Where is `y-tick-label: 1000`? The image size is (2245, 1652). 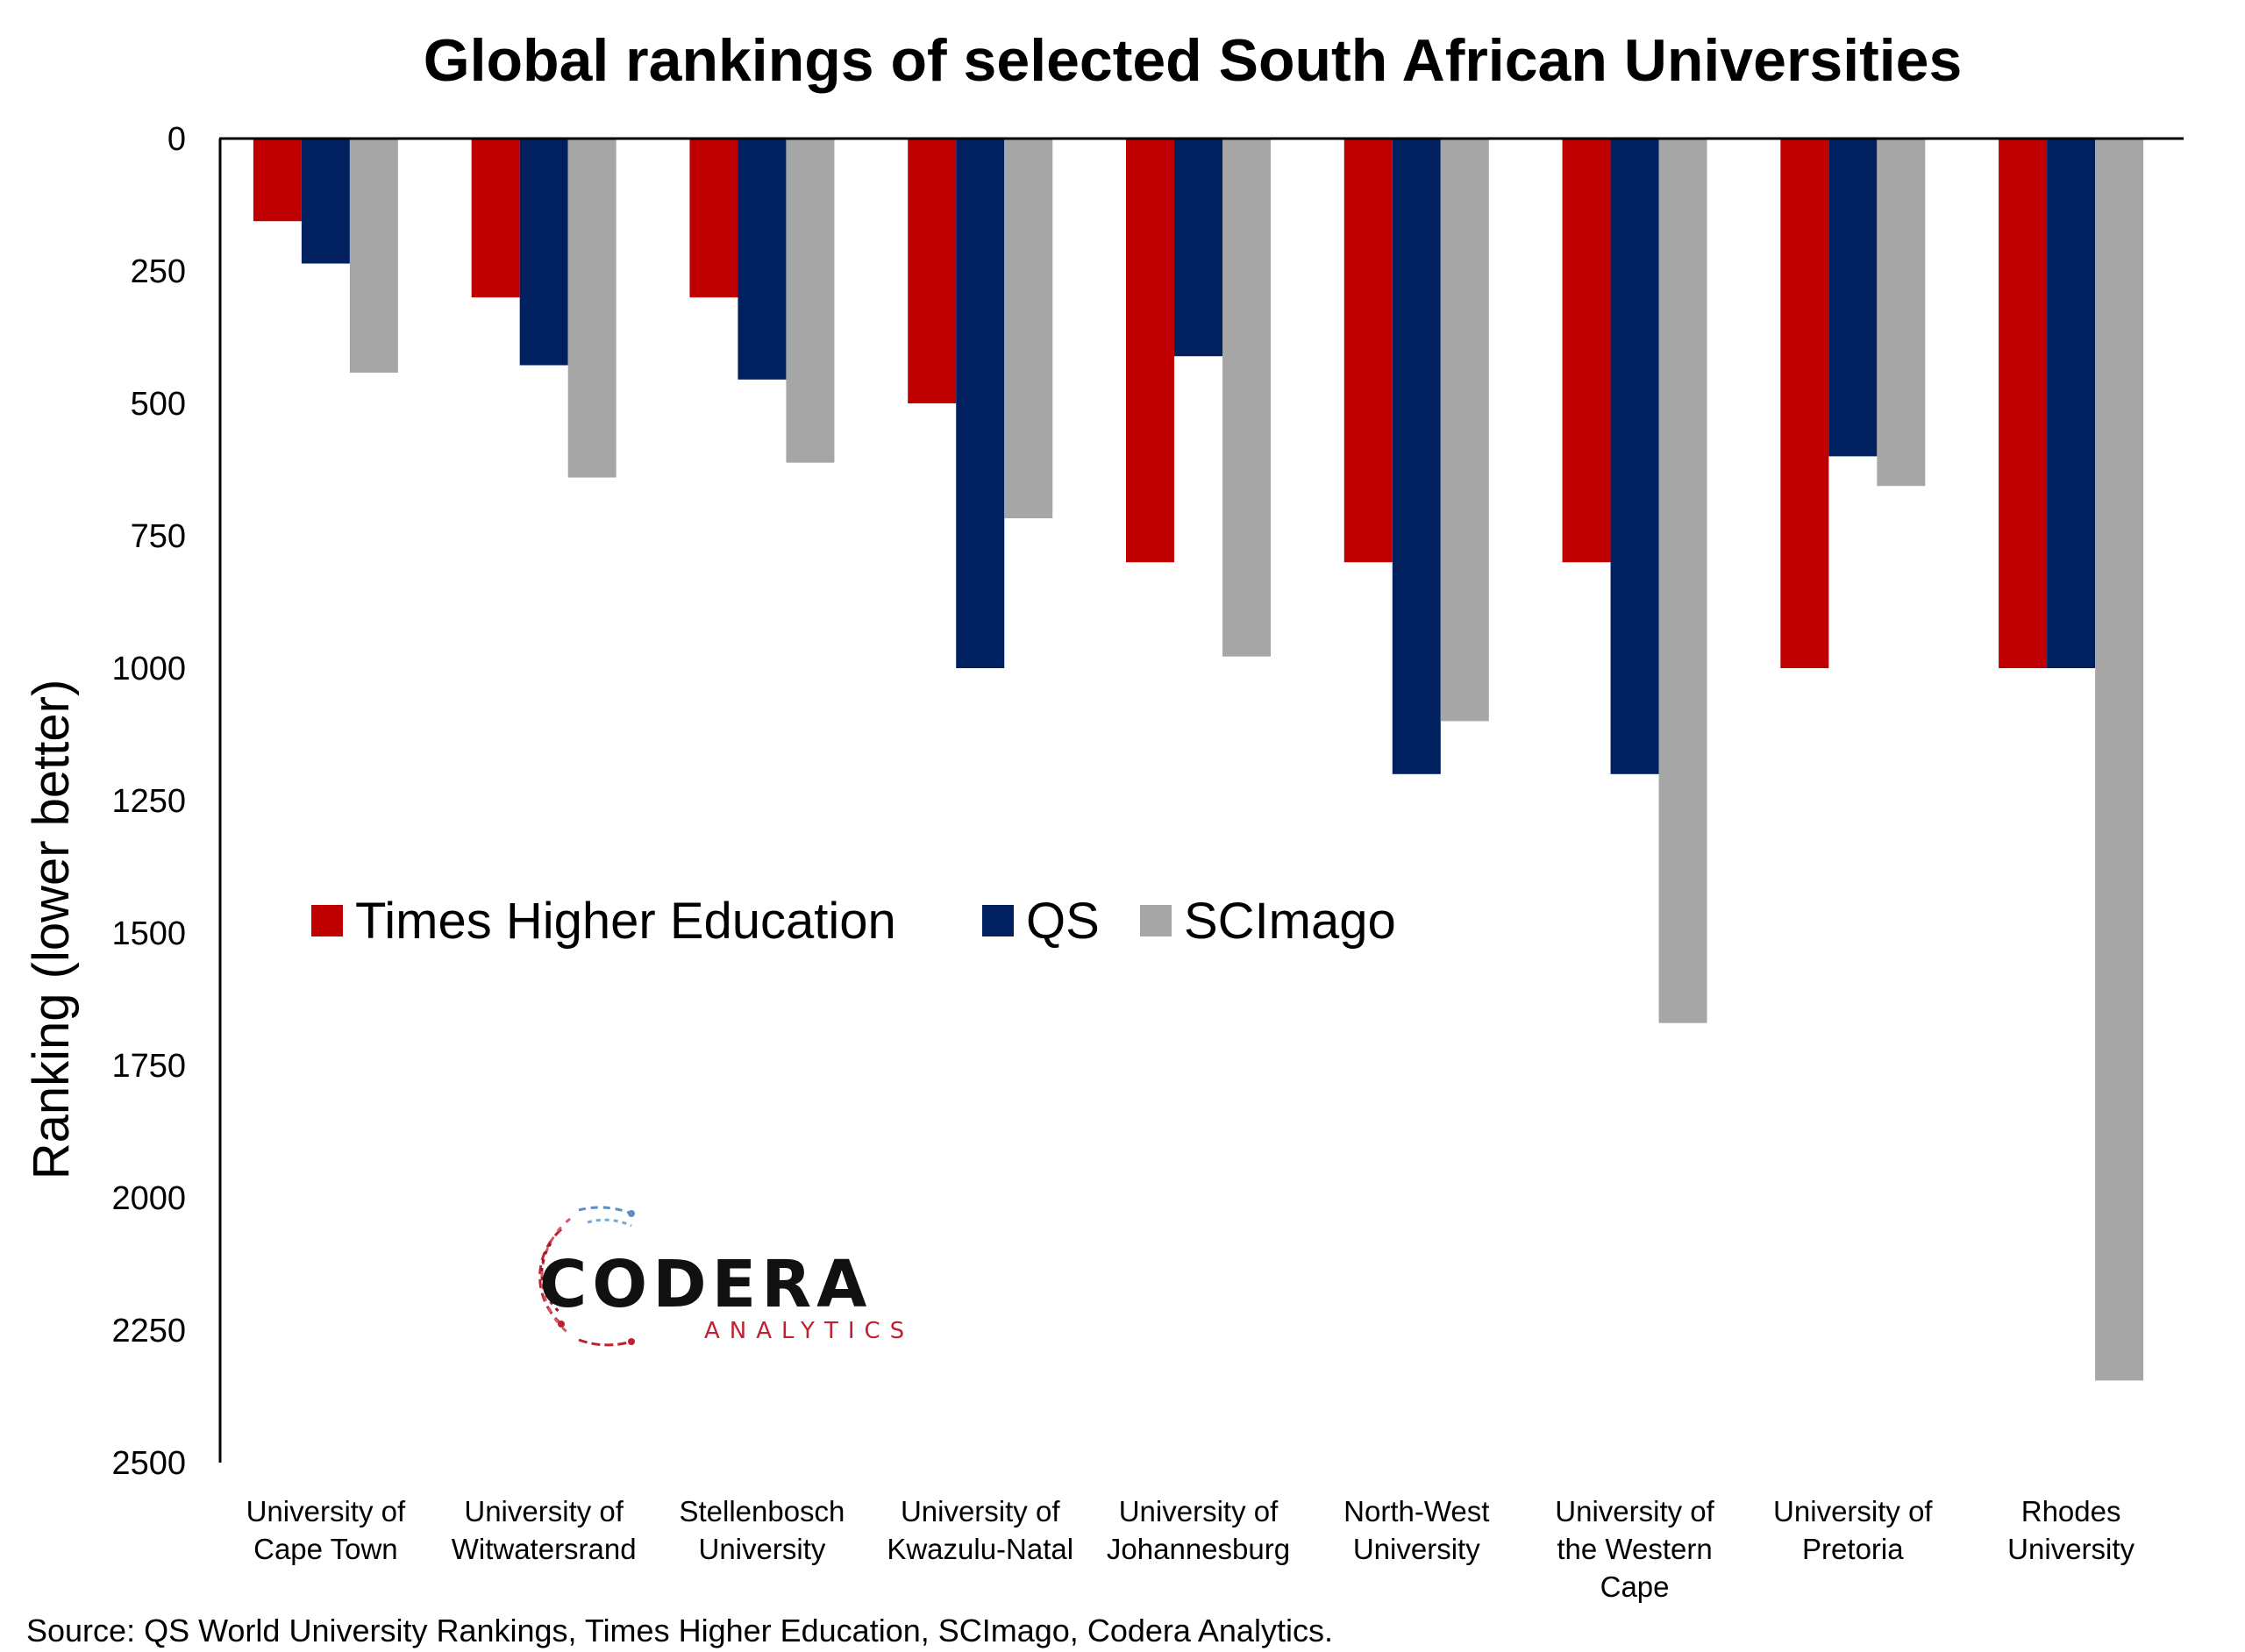 y-tick-label: 1000 is located at coordinates (148, 669).